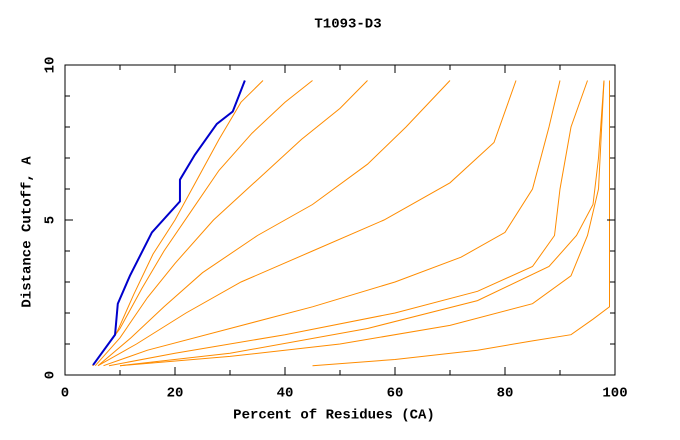 This screenshot has height=440, width=680. I want to click on y-tick-label: 10, so click(51, 65).